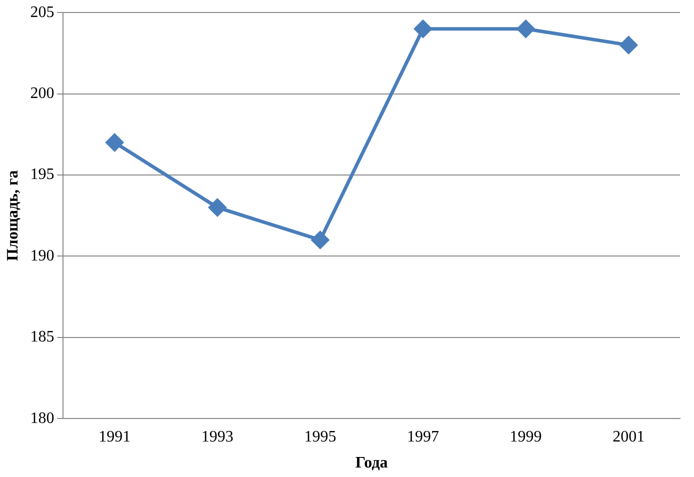  What do you see at coordinates (628, 437) in the screenshot?
I see `x-tick-label: 2001` at bounding box center [628, 437].